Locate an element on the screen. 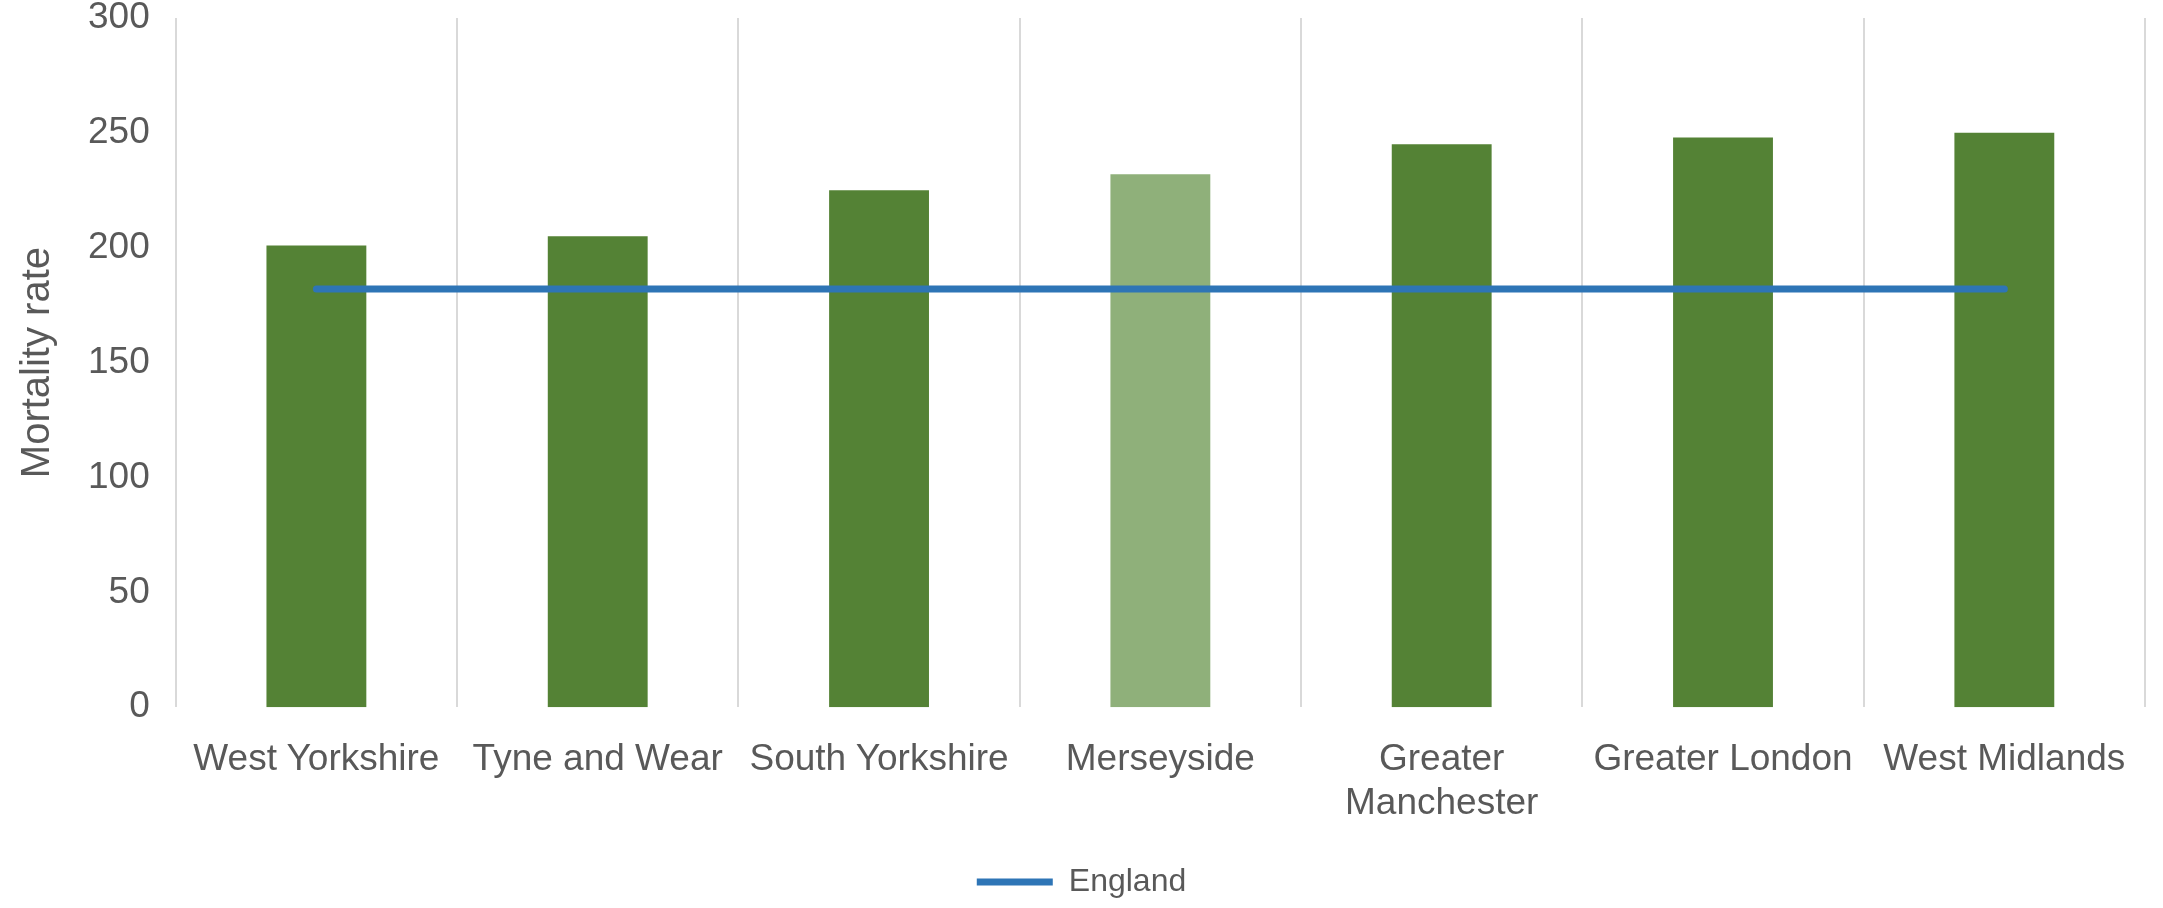  x-tick-label: Greater Manchester is located at coordinates (1442, 779).